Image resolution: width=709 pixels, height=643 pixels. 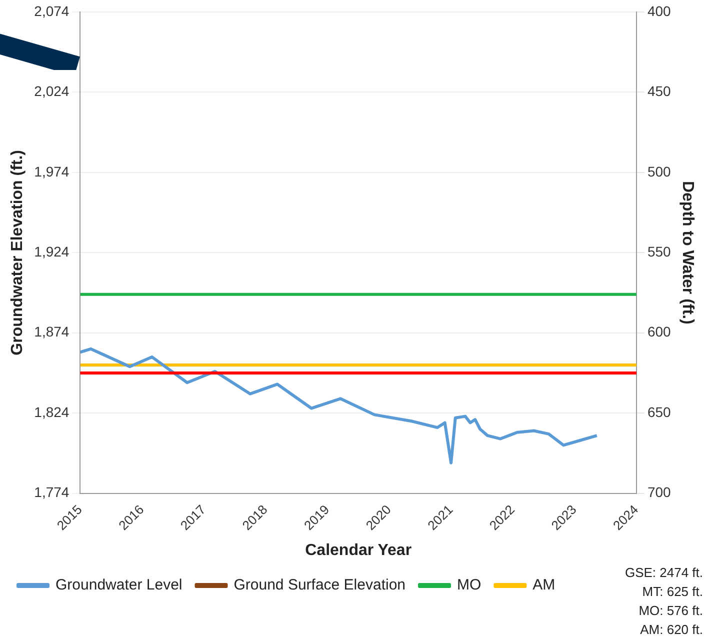 What do you see at coordinates (17, 253) in the screenshot?
I see `y-axis-title: Groundwater Elevation (ft.)` at bounding box center [17, 253].